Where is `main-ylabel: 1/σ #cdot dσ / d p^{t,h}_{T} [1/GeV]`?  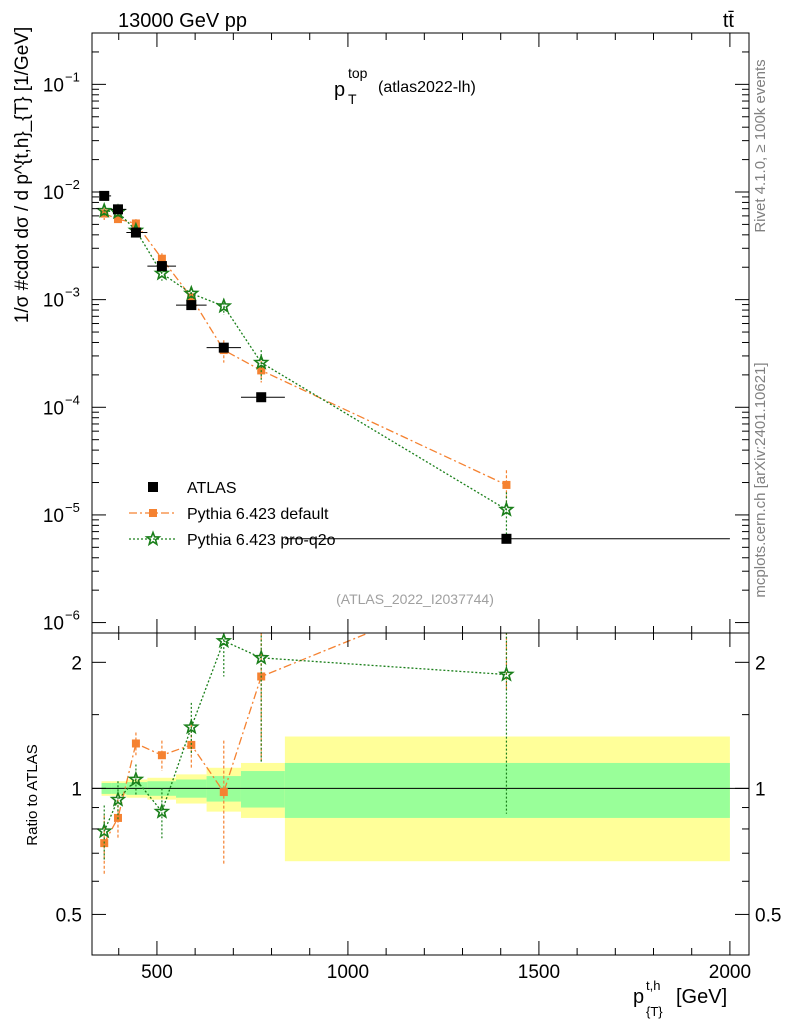 main-ylabel: 1/σ #cdot dσ / d p^{t,h}_{T} [1/GeV] is located at coordinates (22, 175).